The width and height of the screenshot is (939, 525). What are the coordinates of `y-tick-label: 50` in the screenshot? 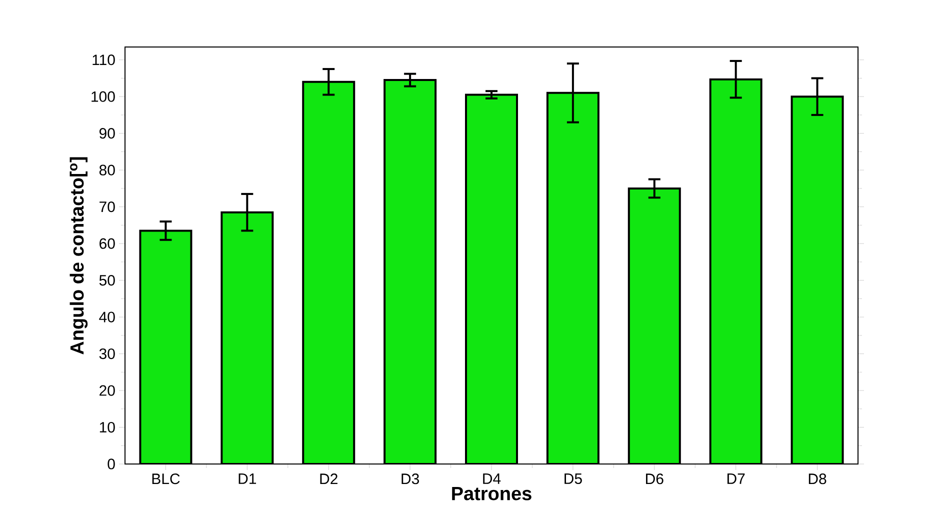 It's located at (107, 280).